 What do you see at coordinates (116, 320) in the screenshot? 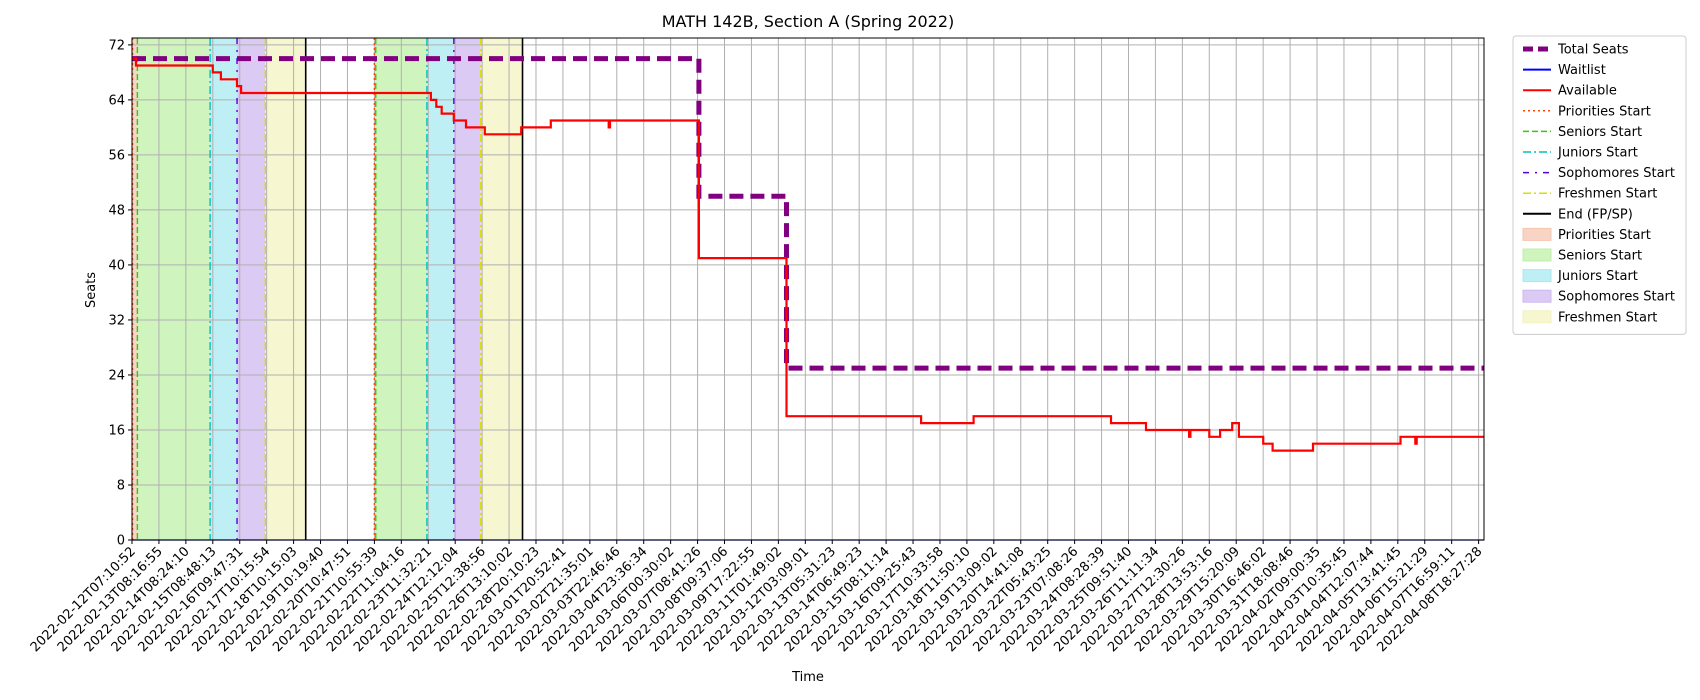
I see `y-tick-label: 32` at bounding box center [116, 320].